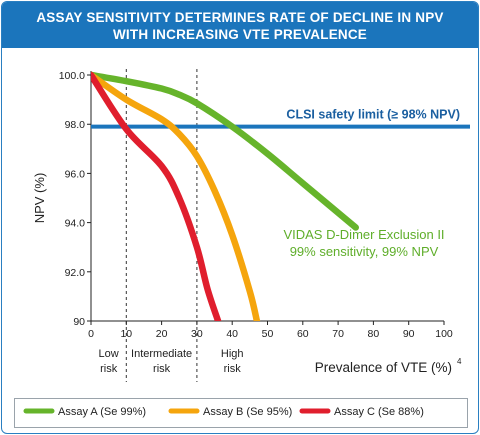  Describe the element at coordinates (268, 334) in the screenshot. I see `x-tick-label: 50` at that location.